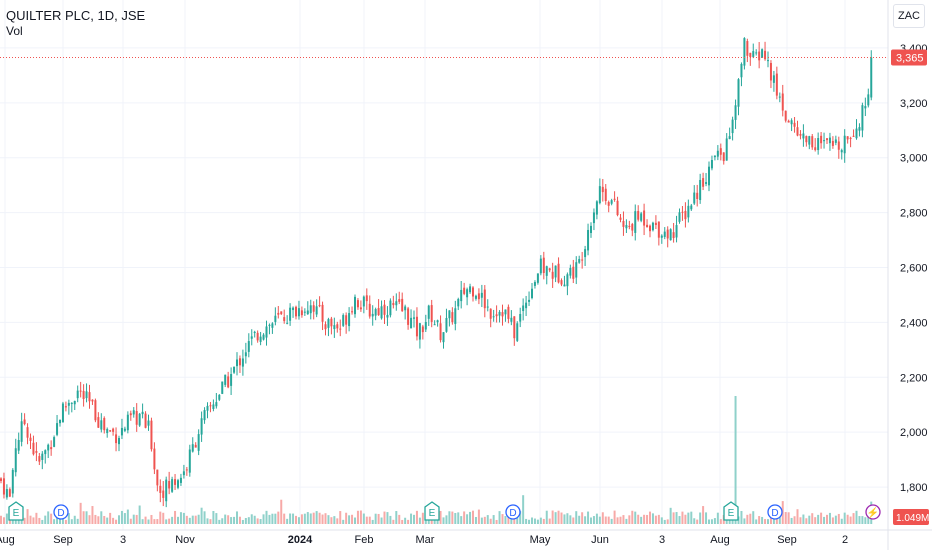 Image resolution: width=932 pixels, height=555 pixels. What do you see at coordinates (61, 512) in the screenshot?
I see `dividend-event-badge` at bounding box center [61, 512].